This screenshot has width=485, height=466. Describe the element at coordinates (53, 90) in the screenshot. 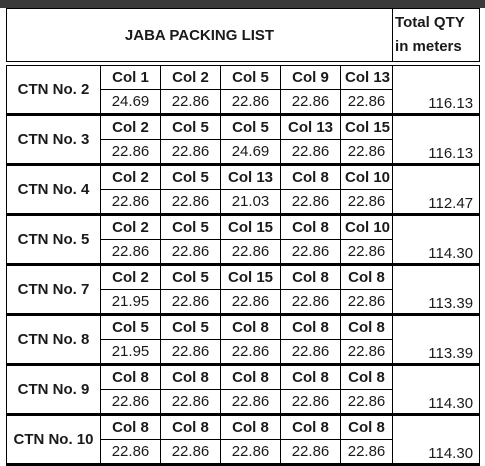

I see `carton-number: CTN No. 2` at that location.